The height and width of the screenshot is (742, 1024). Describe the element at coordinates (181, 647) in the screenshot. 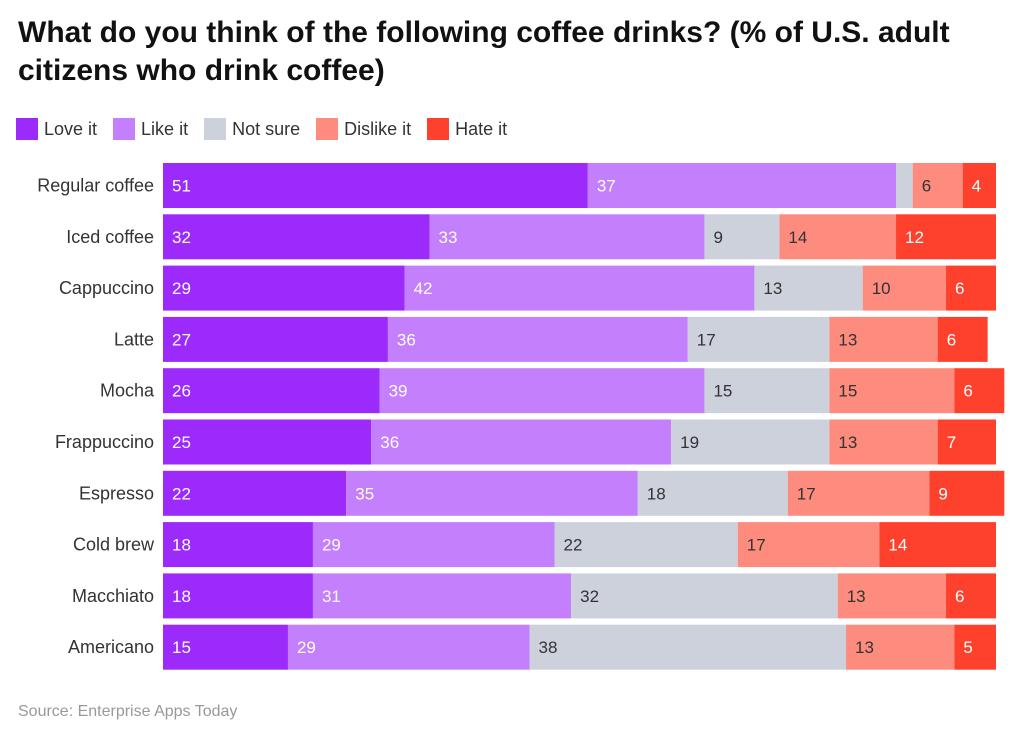

I see `data-label: 15` at that location.